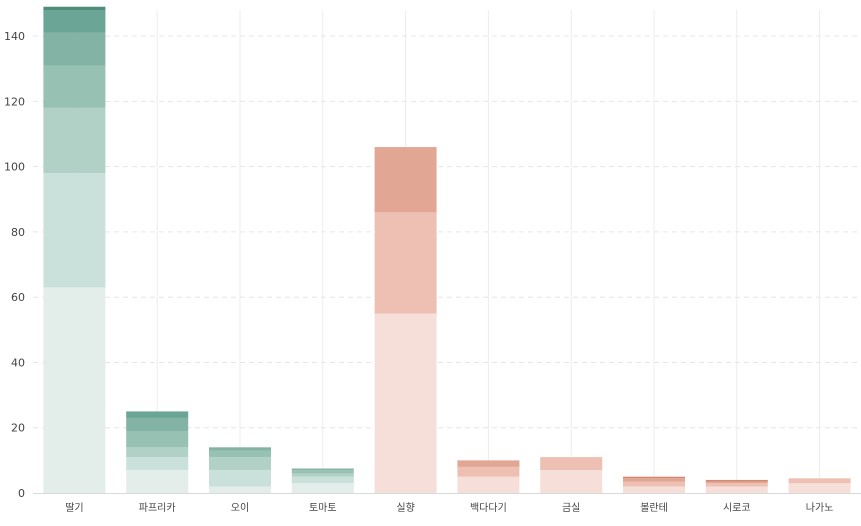  What do you see at coordinates (18, 362) in the screenshot?
I see `y-tick-label: 40` at bounding box center [18, 362].